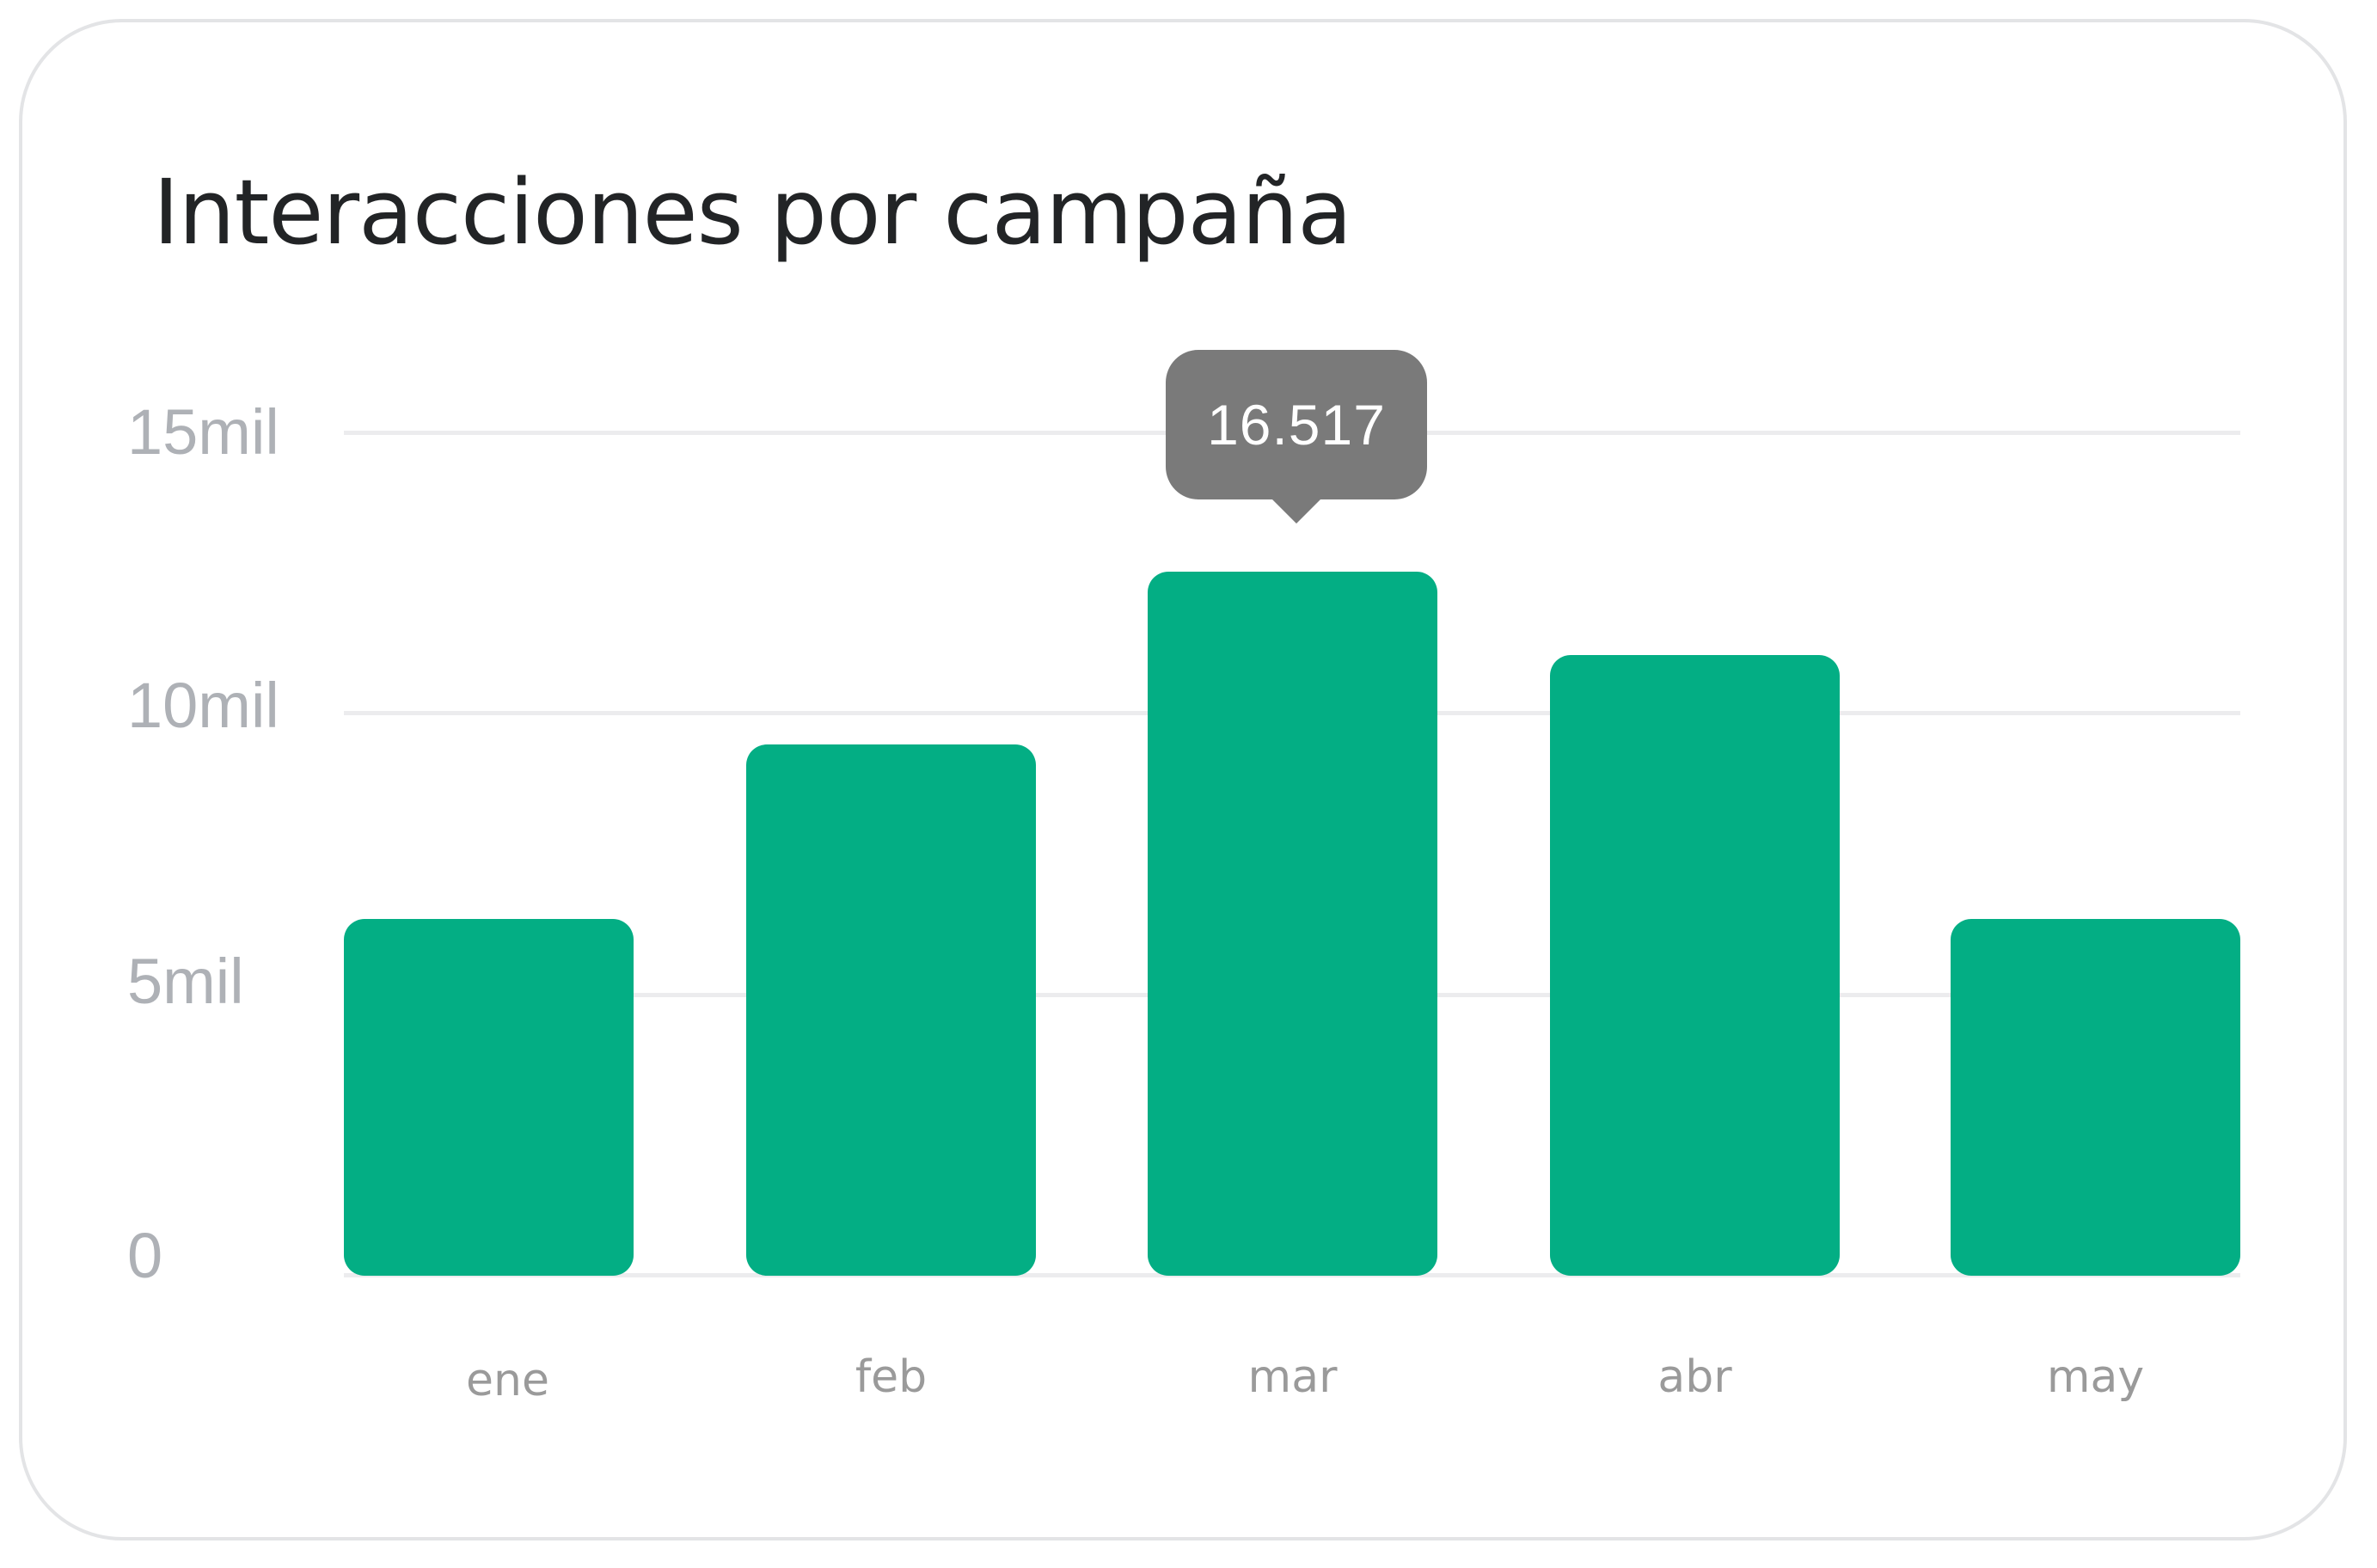 Image resolution: width=2377 pixels, height=1568 pixels. Describe the element at coordinates (203, 705) in the screenshot. I see `y-axis-label-10mil: 10mil` at that location.